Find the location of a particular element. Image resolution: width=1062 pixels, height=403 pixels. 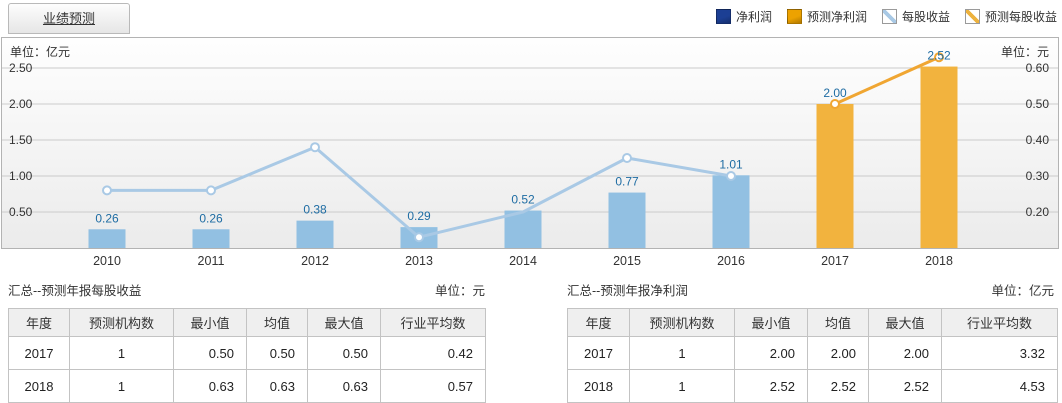

legend-label: 预测每股收益 is located at coordinates (1020, 17).